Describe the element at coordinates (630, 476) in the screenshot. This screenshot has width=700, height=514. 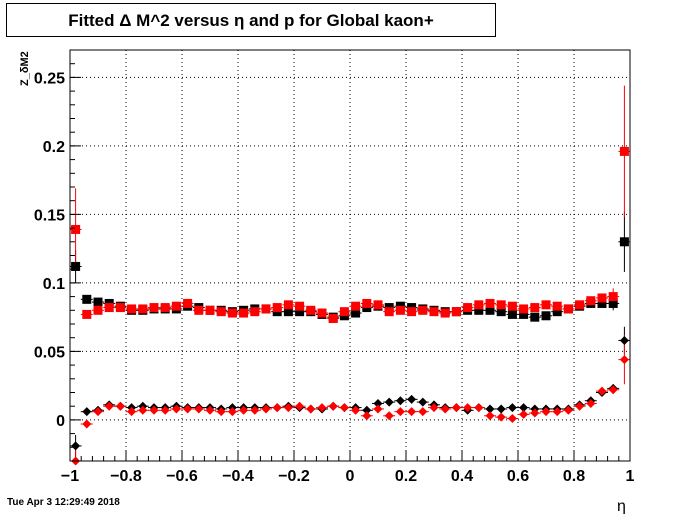
I see `x-tick-label: 1` at that location.